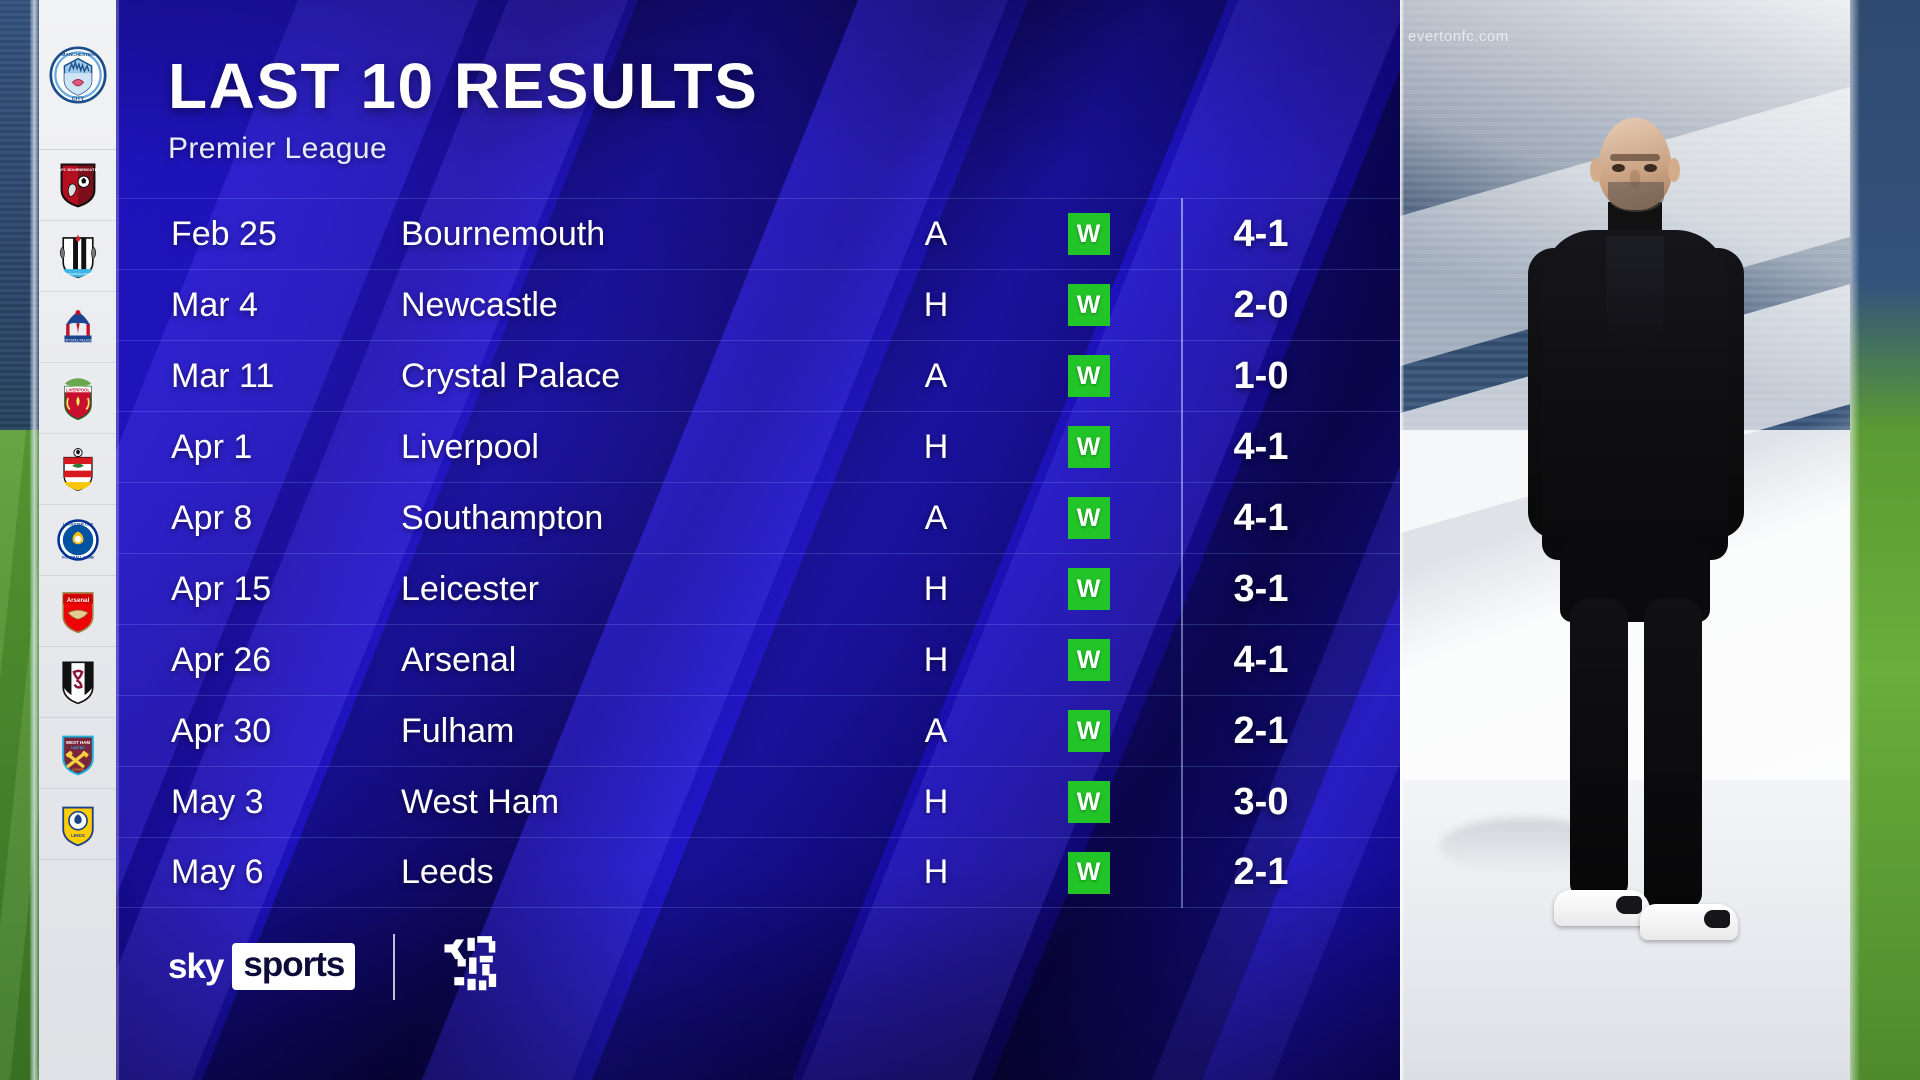 The image size is (1920, 1080). I want to click on crest-southampton, so click(77, 469).